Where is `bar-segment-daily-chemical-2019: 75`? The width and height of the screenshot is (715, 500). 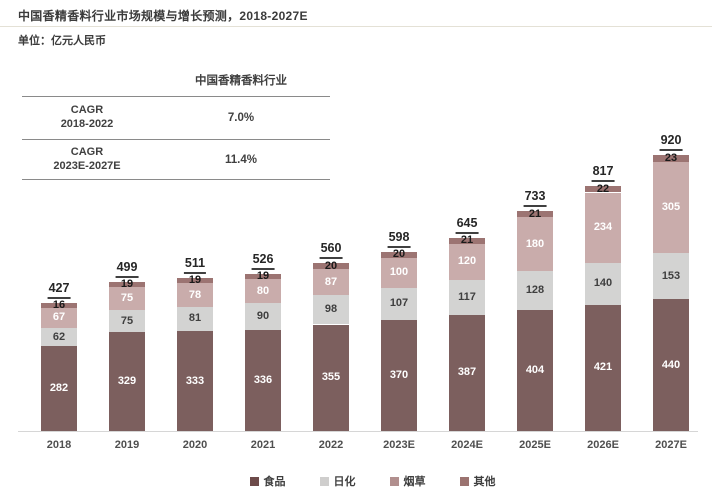
bar-segment-daily-chemical-2019: 75 is located at coordinates (127, 321).